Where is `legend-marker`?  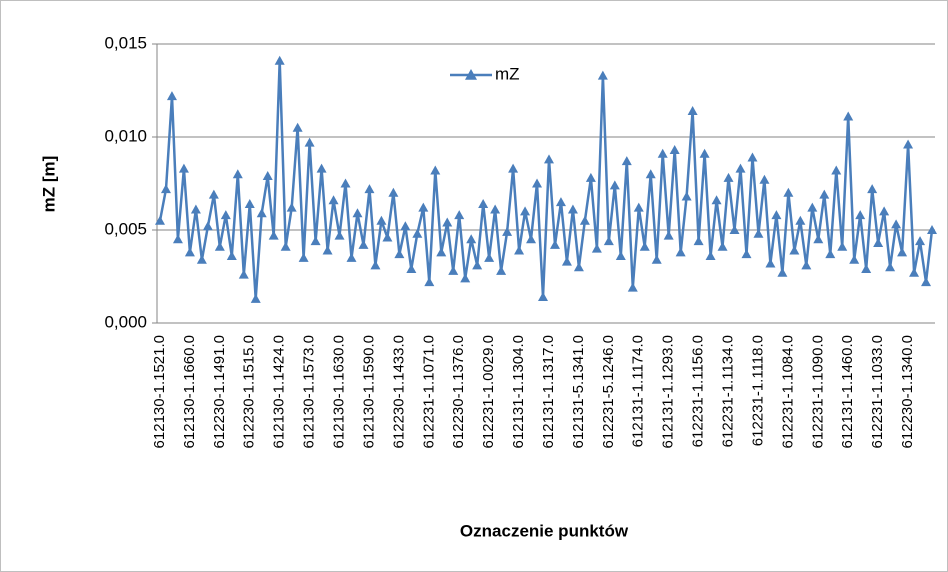 legend-marker is located at coordinates (471, 74).